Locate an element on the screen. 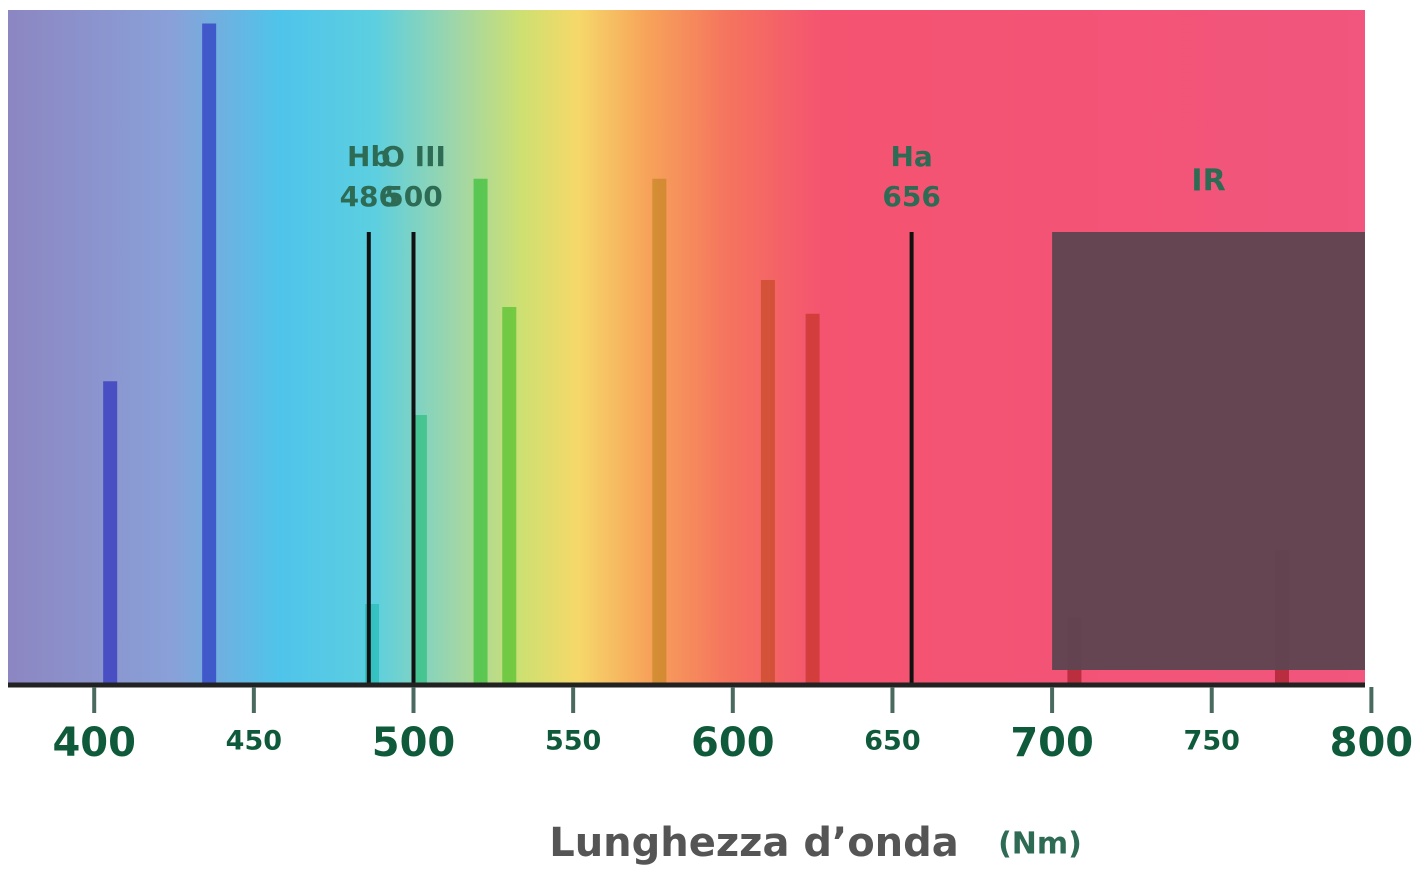  annotation-value: 500 is located at coordinates (413, 196).